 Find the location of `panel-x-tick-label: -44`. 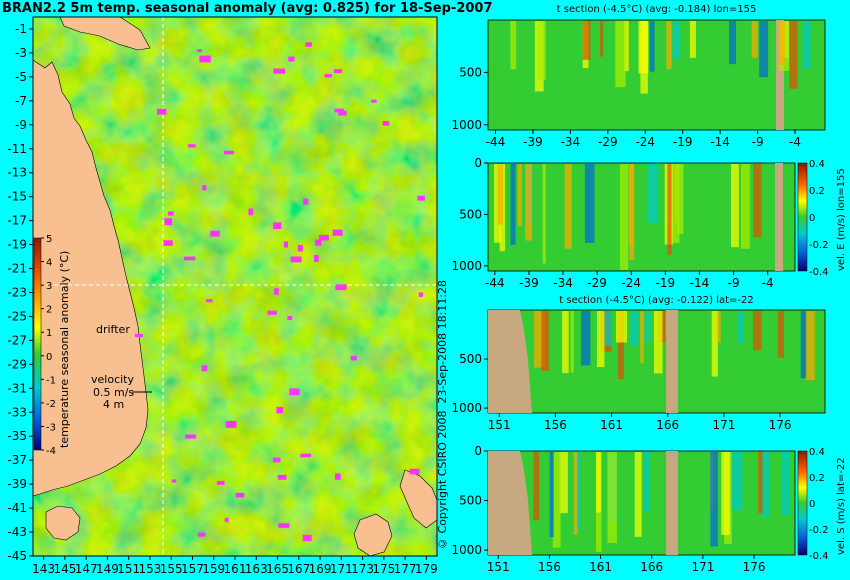

panel-x-tick-label: -44 is located at coordinates (496, 142).